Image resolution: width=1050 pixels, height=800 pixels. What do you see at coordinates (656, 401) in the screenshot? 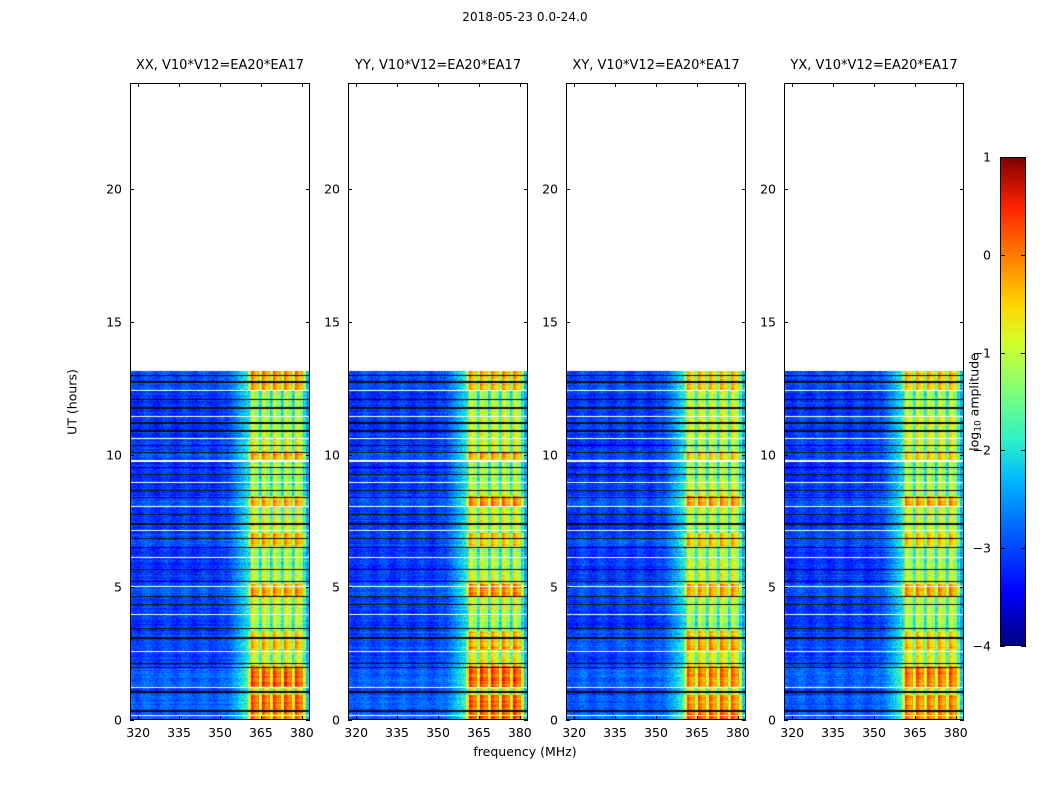
I see `waterfall-image-xy` at bounding box center [656, 401].